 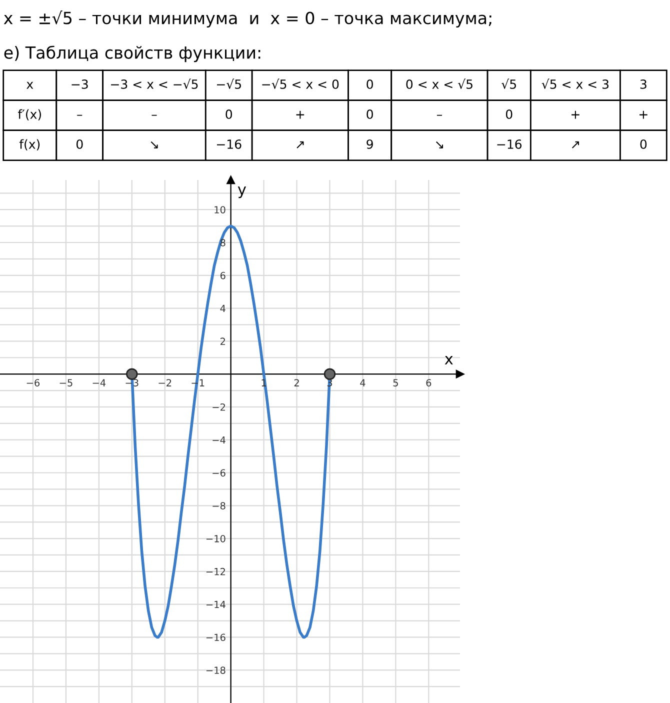 What do you see at coordinates (300, 83) in the screenshot?
I see `text: −√5 < x < 0` at bounding box center [300, 83].